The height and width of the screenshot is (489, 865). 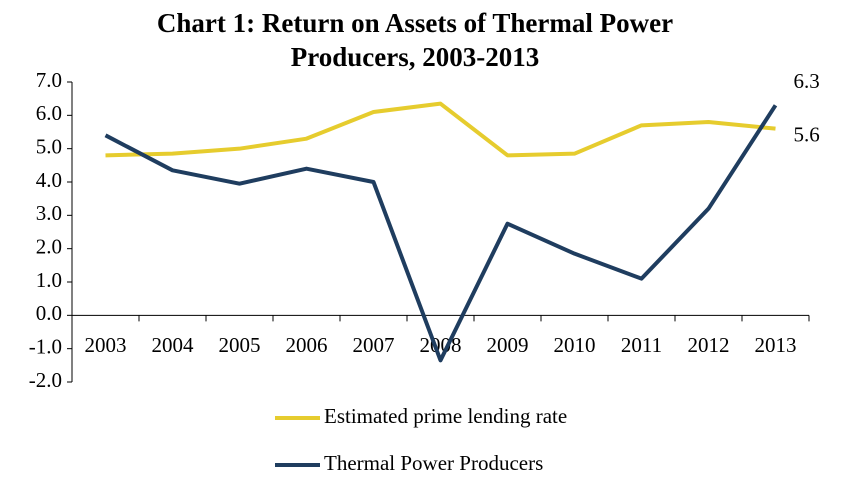 What do you see at coordinates (441, 345) in the screenshot?
I see `x-tick-label: 2008` at bounding box center [441, 345].